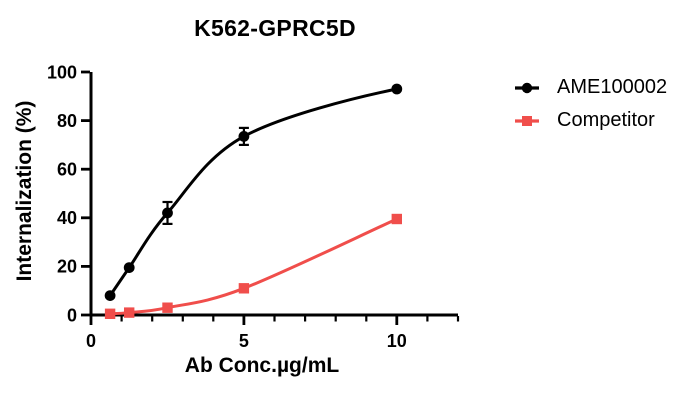  I want to click on x-axis-title: Ab Conc.µg/mL, so click(262, 365).